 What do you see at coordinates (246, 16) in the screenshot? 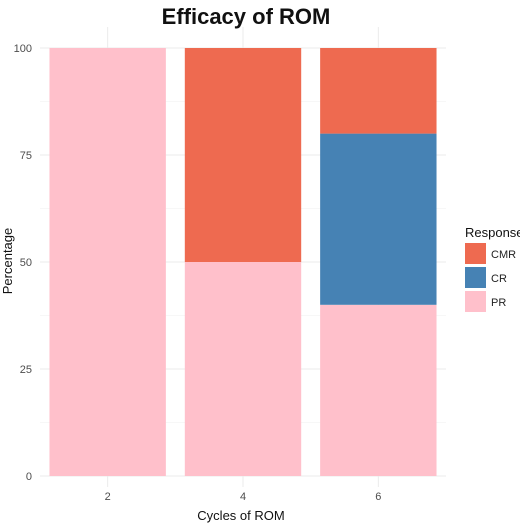
I see `chart-title: Efficacy of ROM` at bounding box center [246, 16].